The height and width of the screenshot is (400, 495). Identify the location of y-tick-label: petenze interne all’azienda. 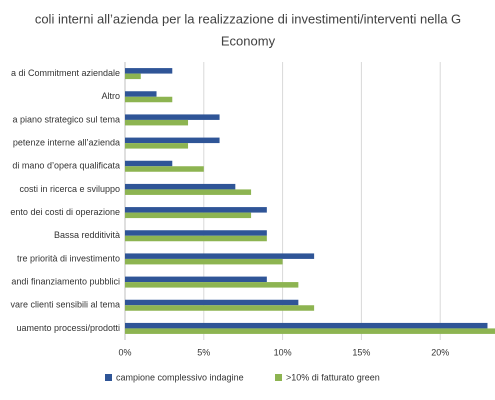
(66, 142).